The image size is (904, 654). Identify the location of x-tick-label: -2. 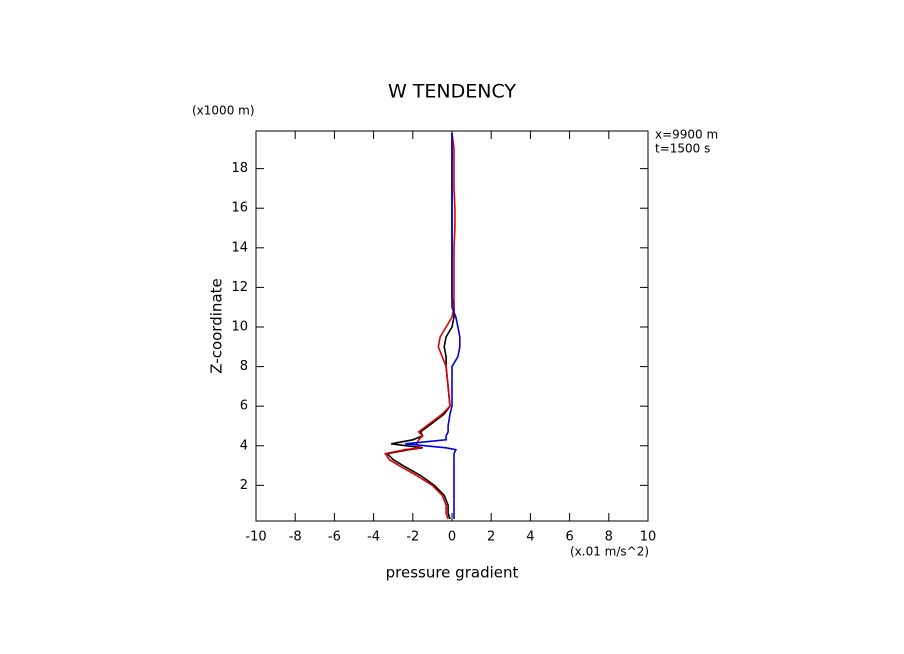
(412, 537).